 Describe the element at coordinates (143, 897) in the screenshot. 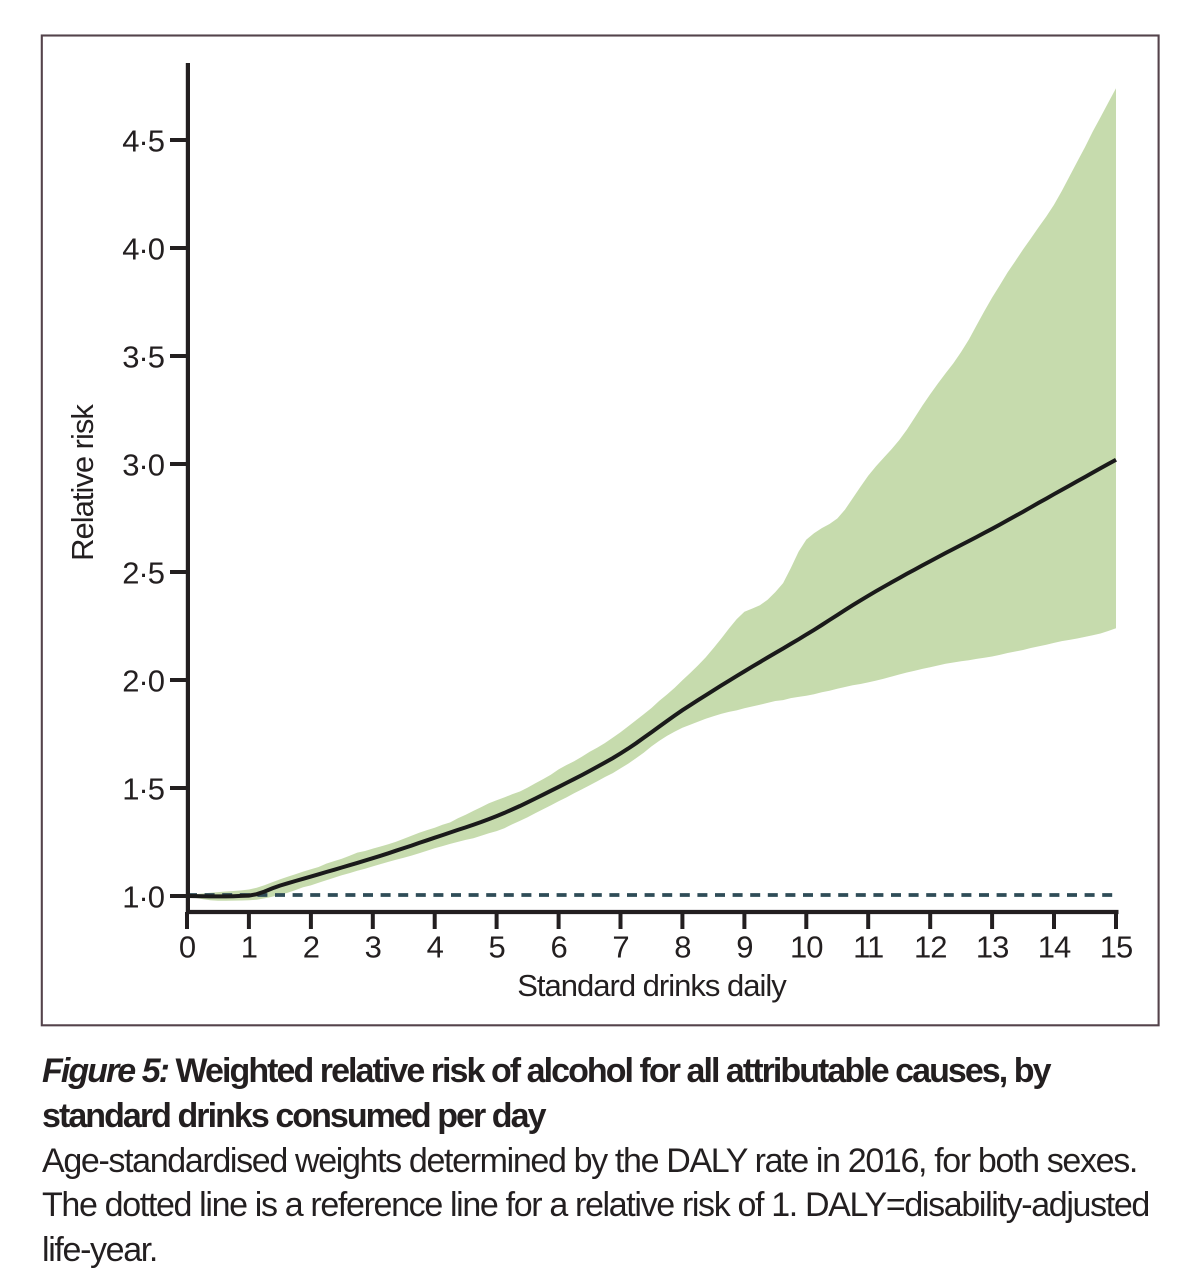

I see `svg-text: 1·0` at that location.